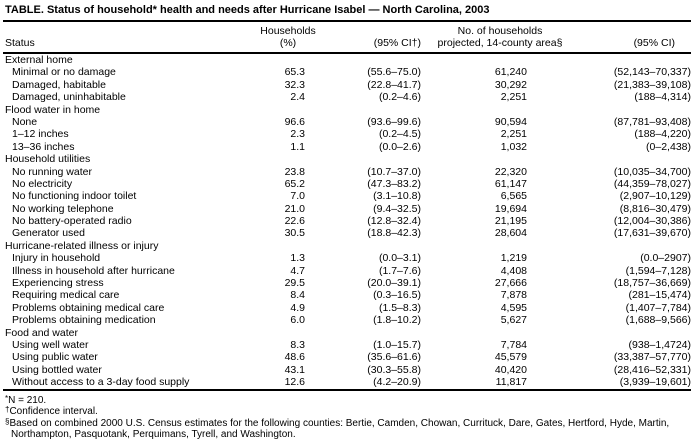  Describe the element at coordinates (510, 208) in the screenshot. I see `projected-n-cell: 19,694` at that location.